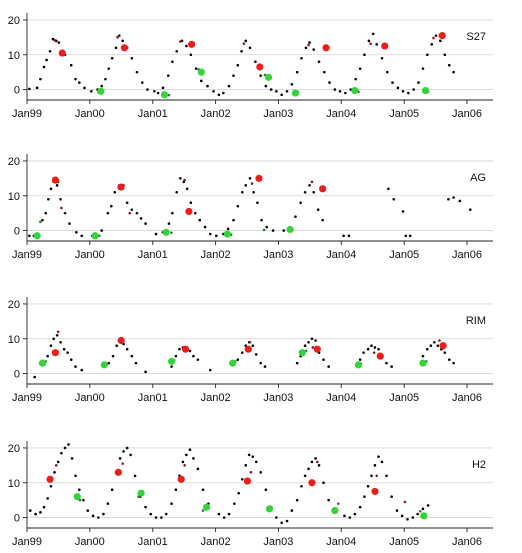  What do you see at coordinates (478, 178) in the screenshot?
I see `panel-label: AG` at bounding box center [478, 178].